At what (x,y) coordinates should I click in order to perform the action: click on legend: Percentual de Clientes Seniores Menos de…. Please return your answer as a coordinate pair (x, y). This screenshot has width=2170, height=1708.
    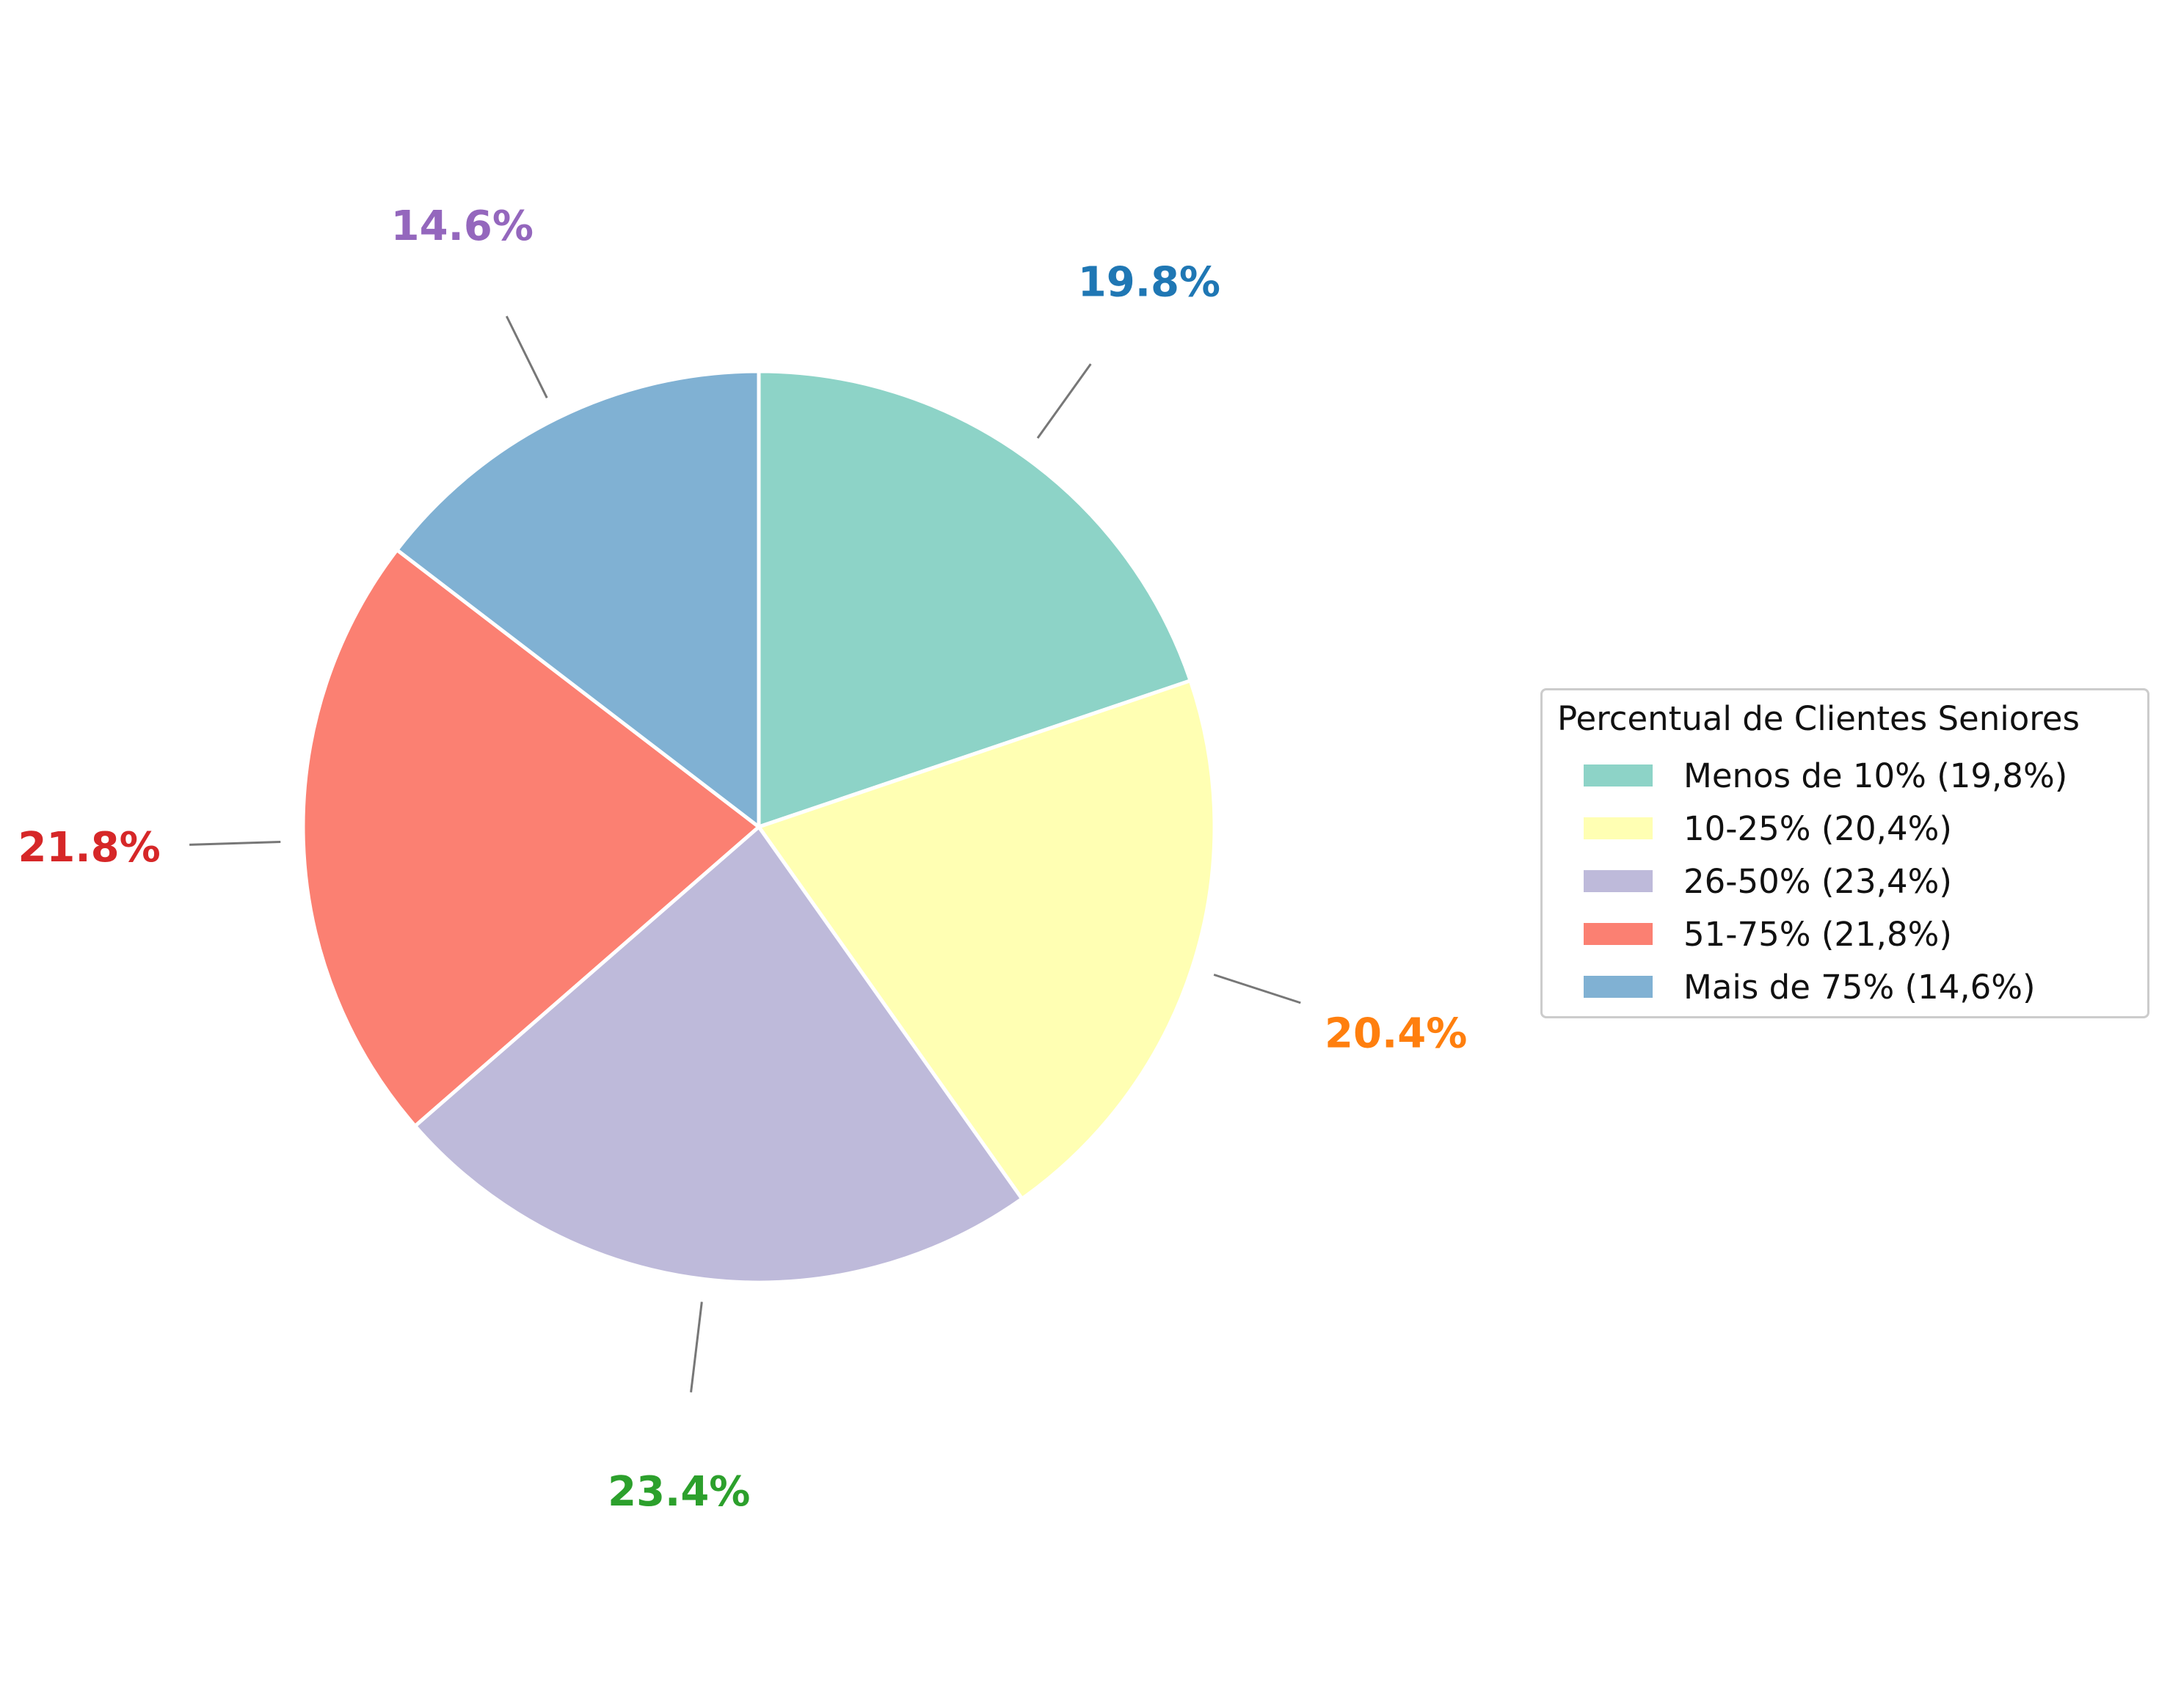
    Looking at the image, I should click on (1844, 853).